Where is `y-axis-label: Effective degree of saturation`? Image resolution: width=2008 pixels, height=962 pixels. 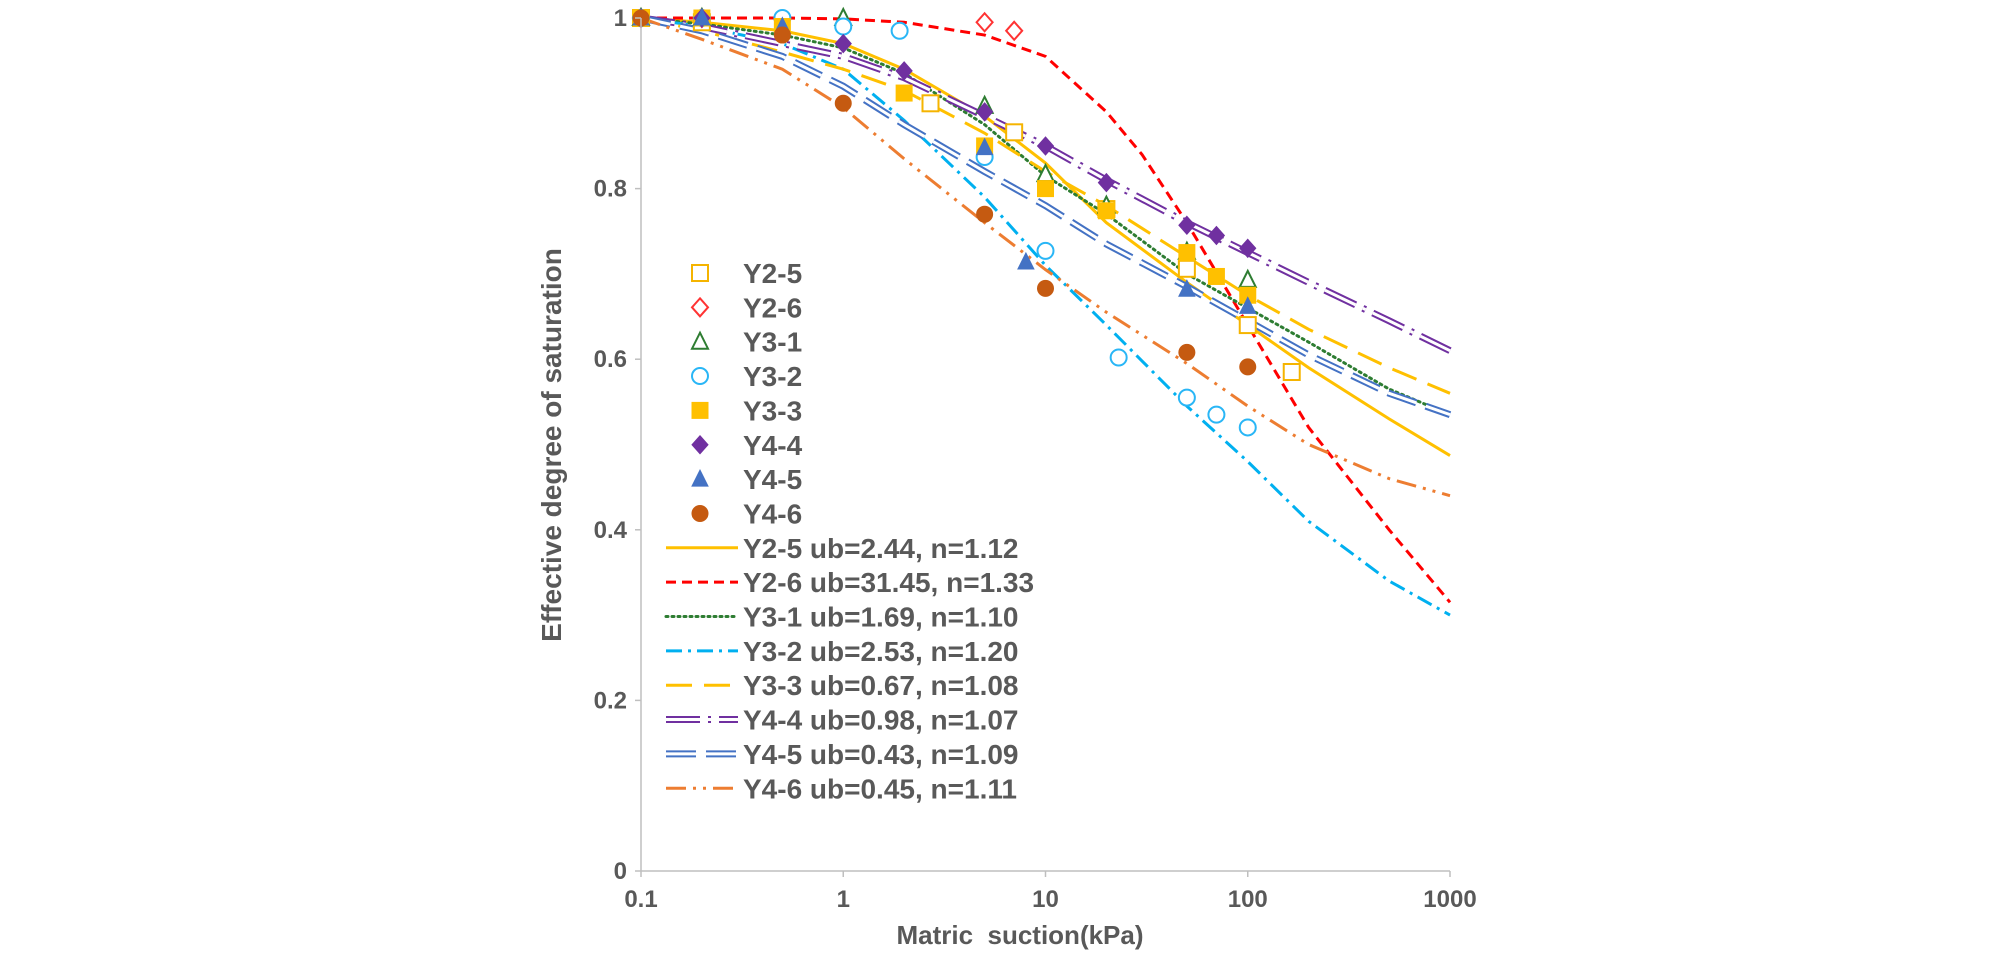 y-axis-label: Effective degree of saturation is located at coordinates (551, 445).